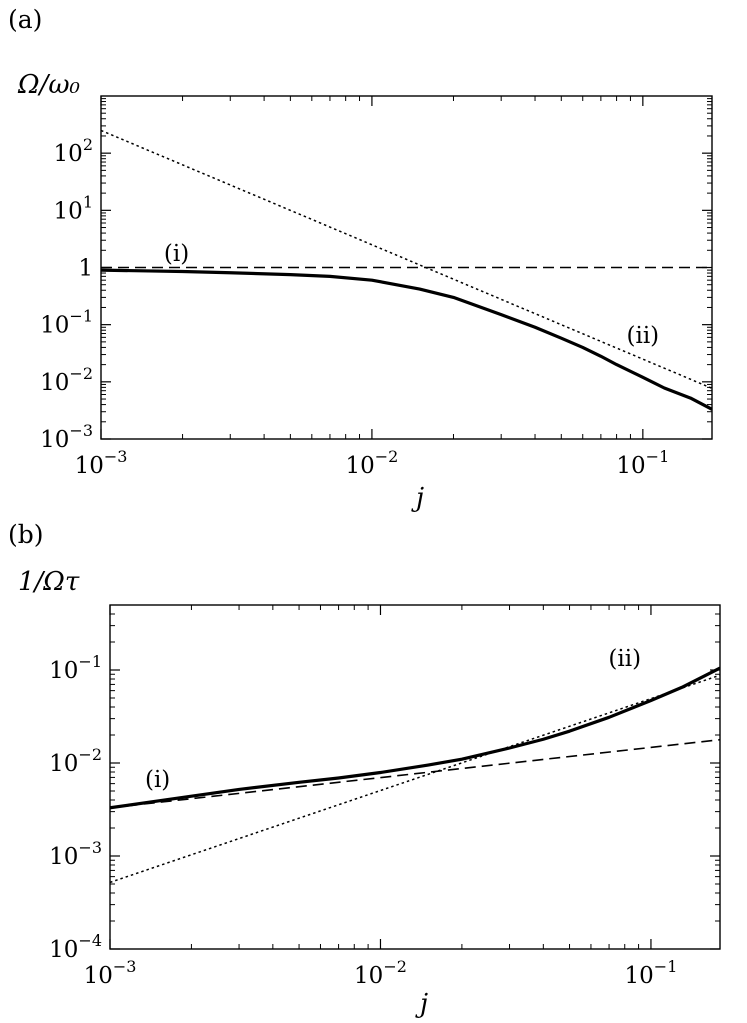 Image resolution: width=747 pixels, height=1023 pixels. Describe the element at coordinates (85, 269) in the screenshot. I see `y-tick-label: 1` at that location.